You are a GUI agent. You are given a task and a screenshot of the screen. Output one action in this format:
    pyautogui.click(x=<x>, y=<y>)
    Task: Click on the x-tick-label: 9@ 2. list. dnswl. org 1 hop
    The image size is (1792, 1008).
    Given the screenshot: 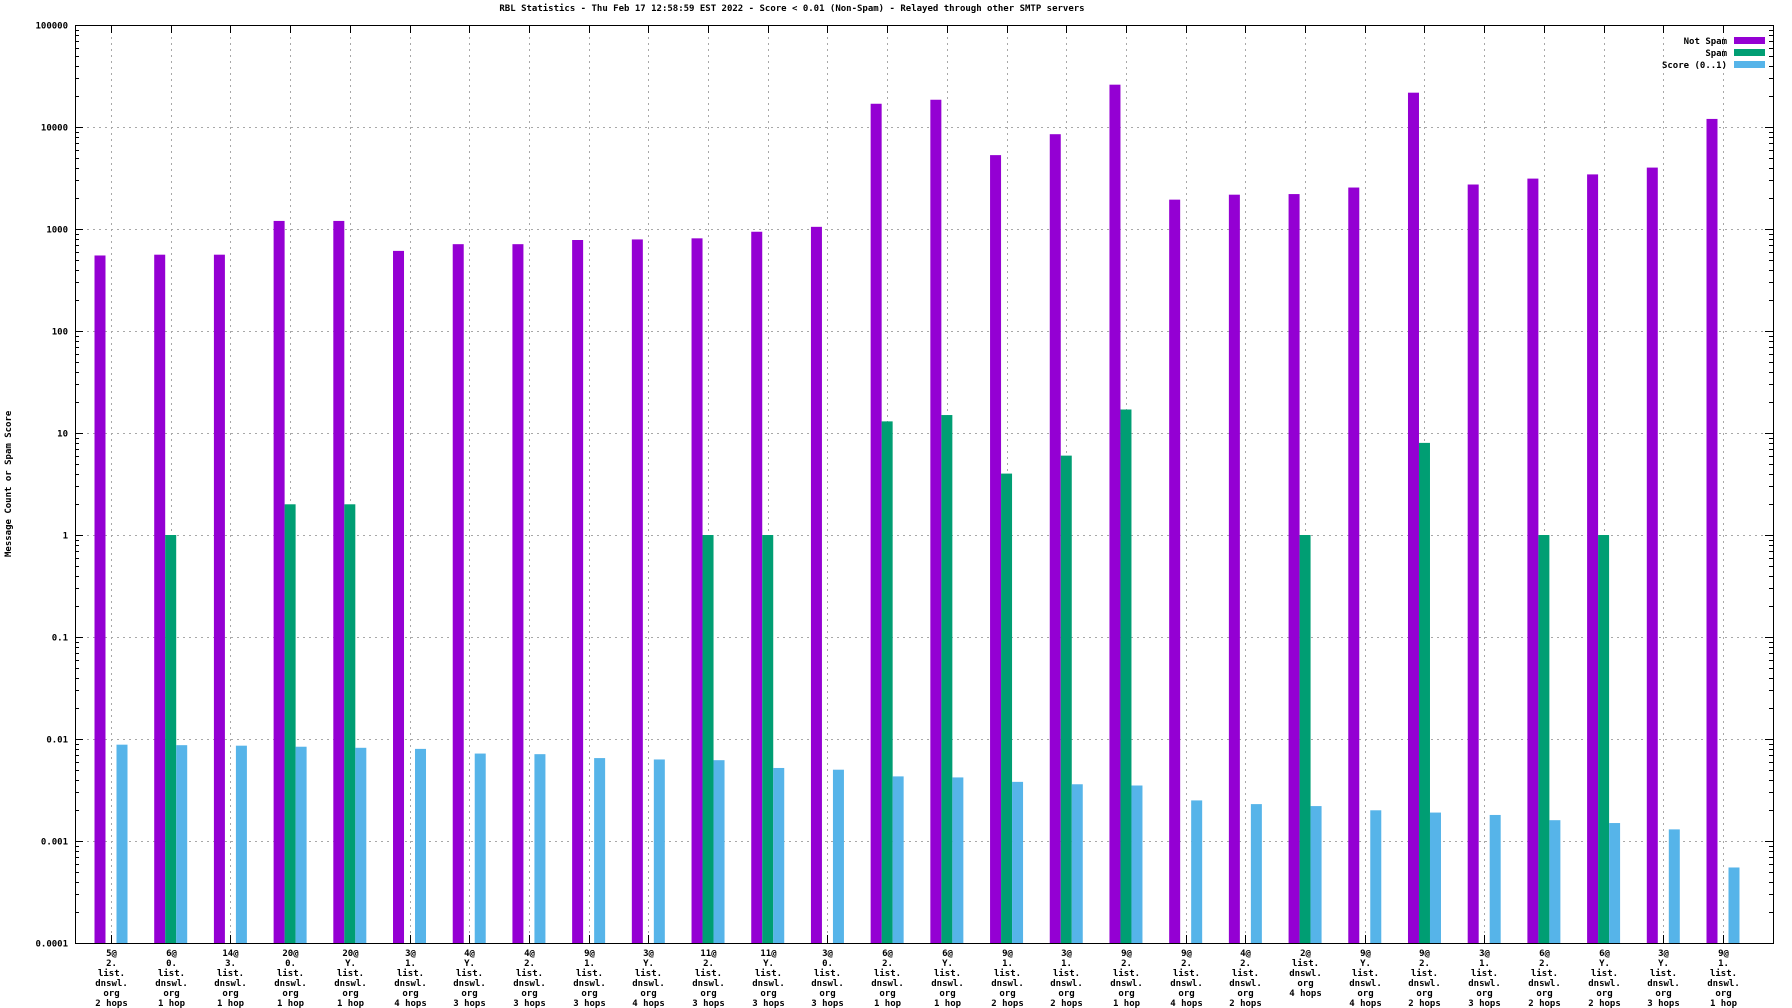 What is the action you would take?
    pyautogui.click(x=1126, y=978)
    